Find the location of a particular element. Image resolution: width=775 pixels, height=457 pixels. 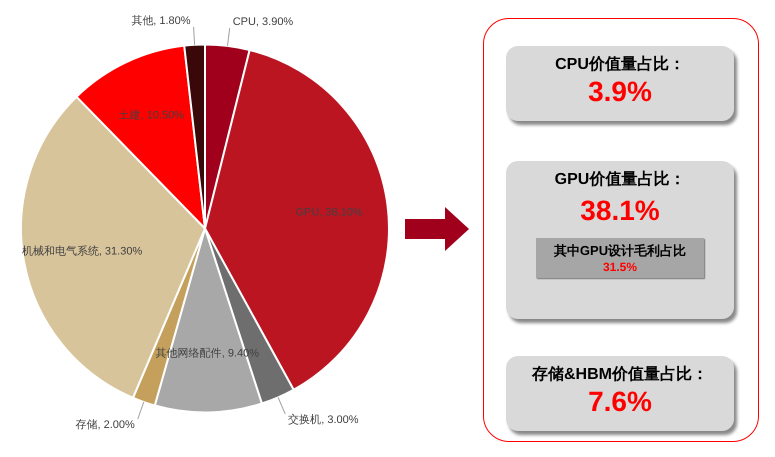

slice-label: 交换机, 3.00% is located at coordinates (323, 419).